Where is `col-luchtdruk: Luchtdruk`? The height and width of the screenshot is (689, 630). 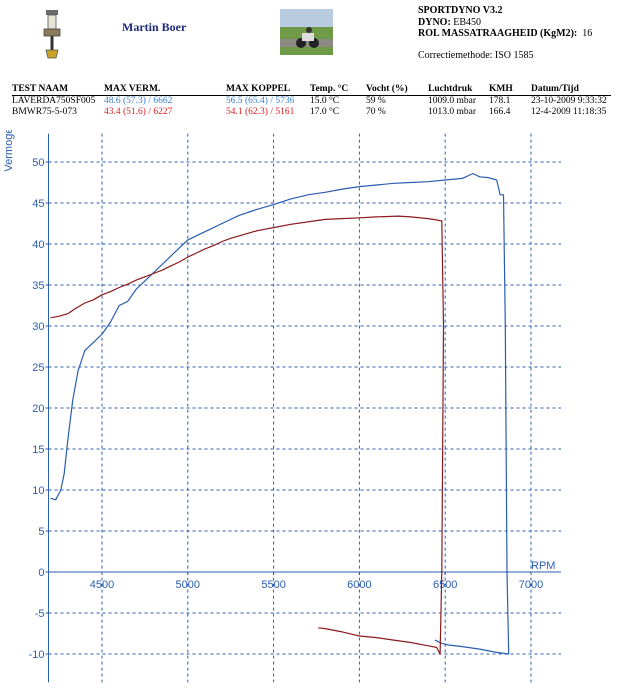 col-luchtdruk: Luchtdruk is located at coordinates (458, 90).